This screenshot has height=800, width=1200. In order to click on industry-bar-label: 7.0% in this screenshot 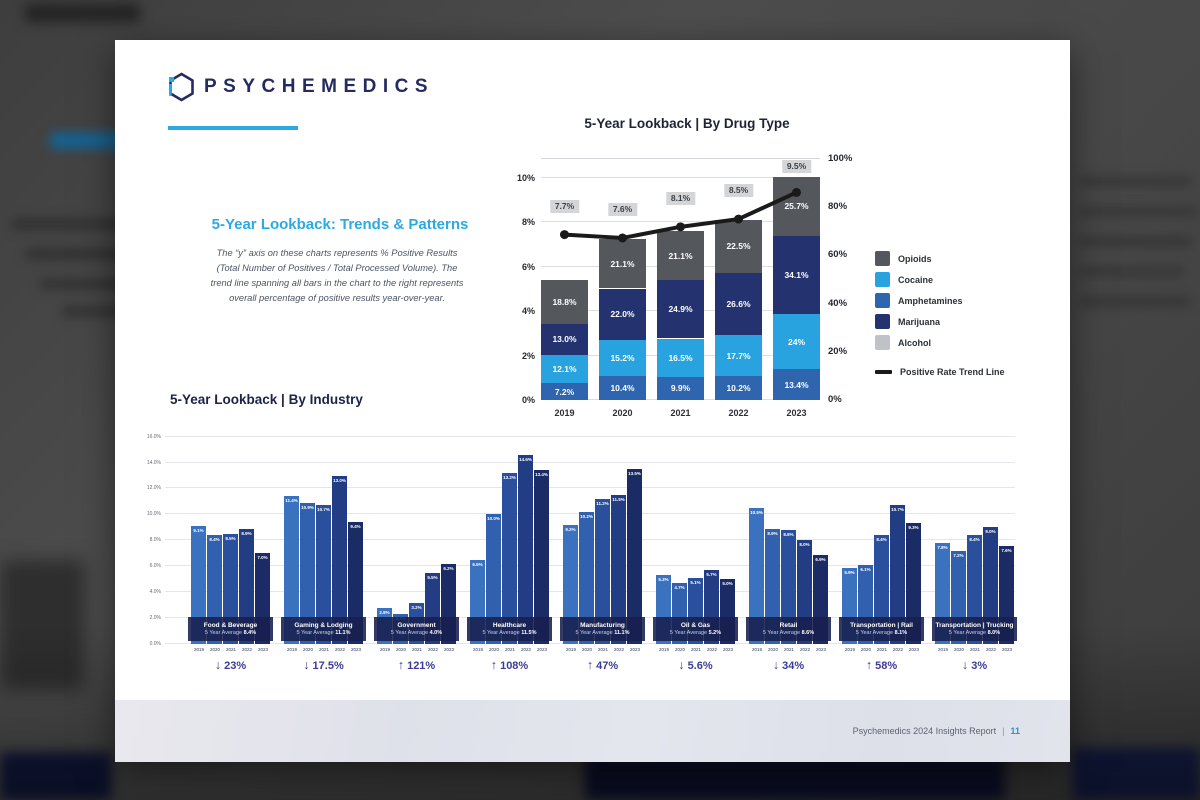, I will do `click(262, 558)`.